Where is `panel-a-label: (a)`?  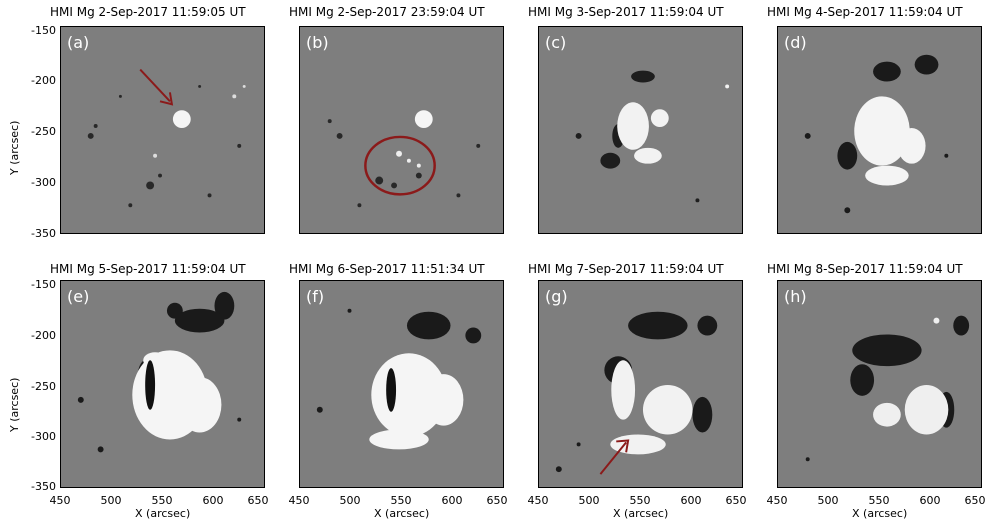
panel-a-label: (a) is located at coordinates (78, 42).